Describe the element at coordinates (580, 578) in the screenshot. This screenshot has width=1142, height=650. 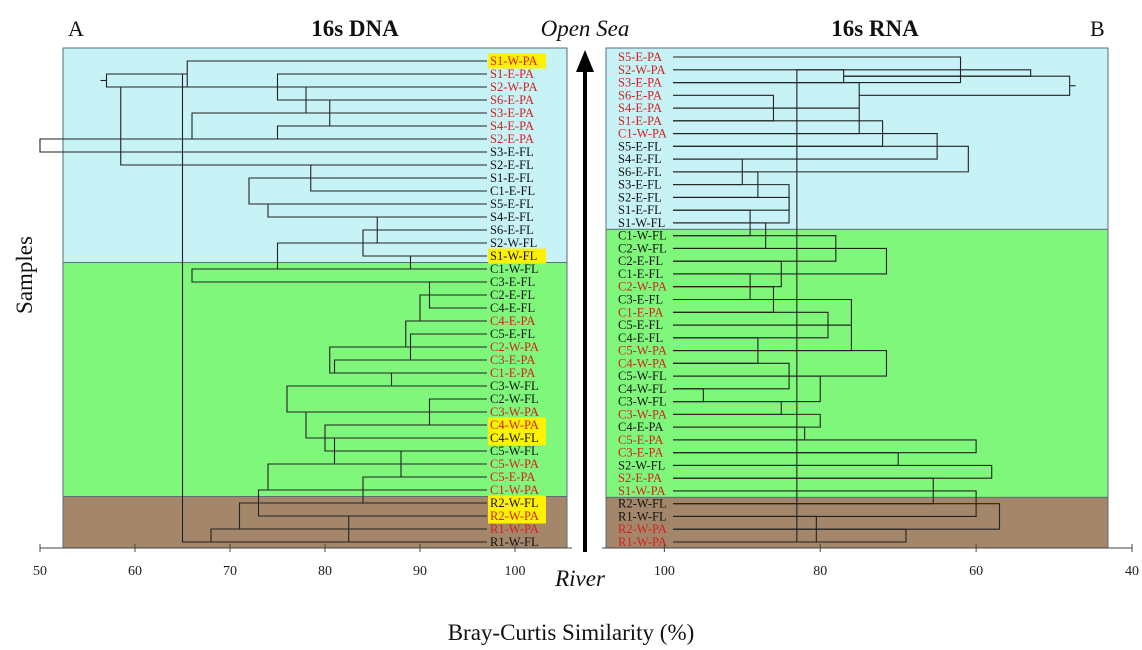
I see `river-label: River` at that location.